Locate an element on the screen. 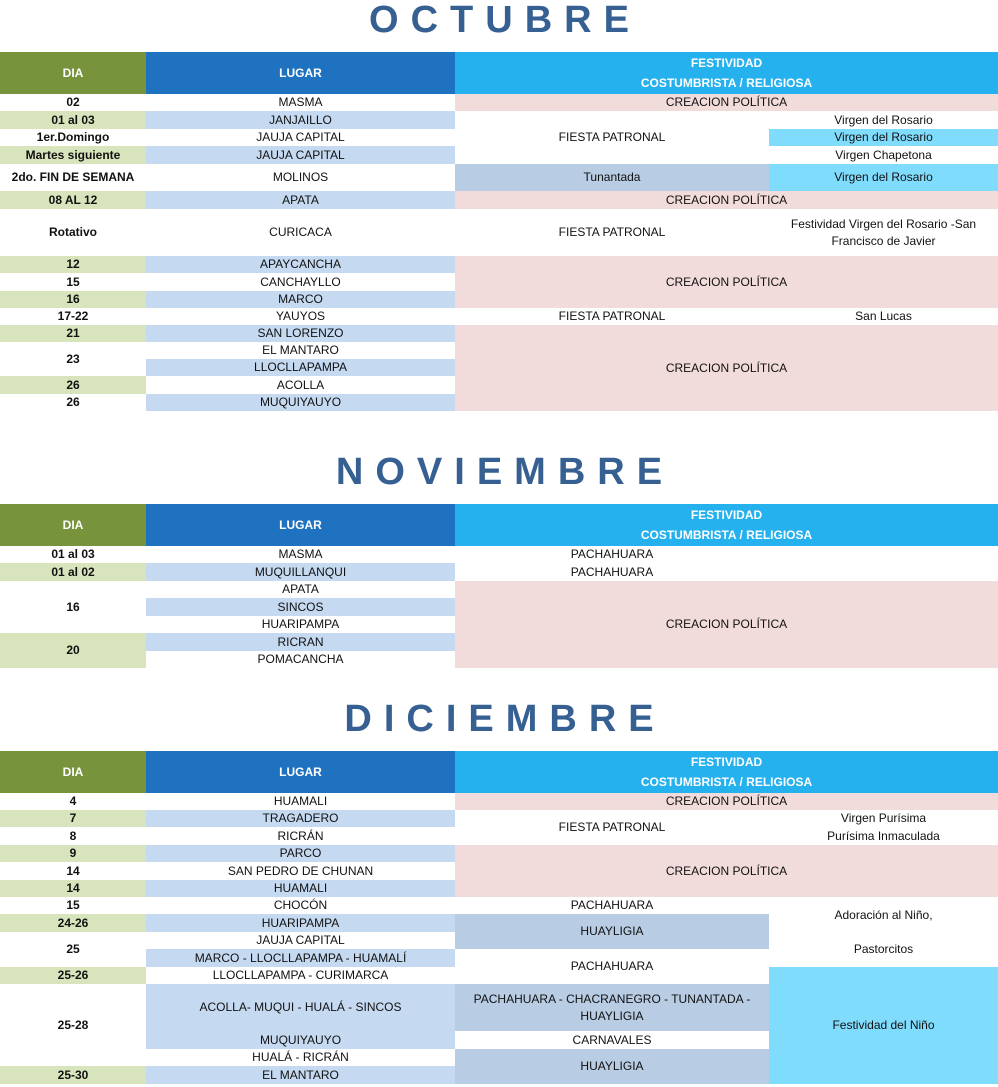  table-row: 14 HUAMALI is located at coordinates (499, 888).